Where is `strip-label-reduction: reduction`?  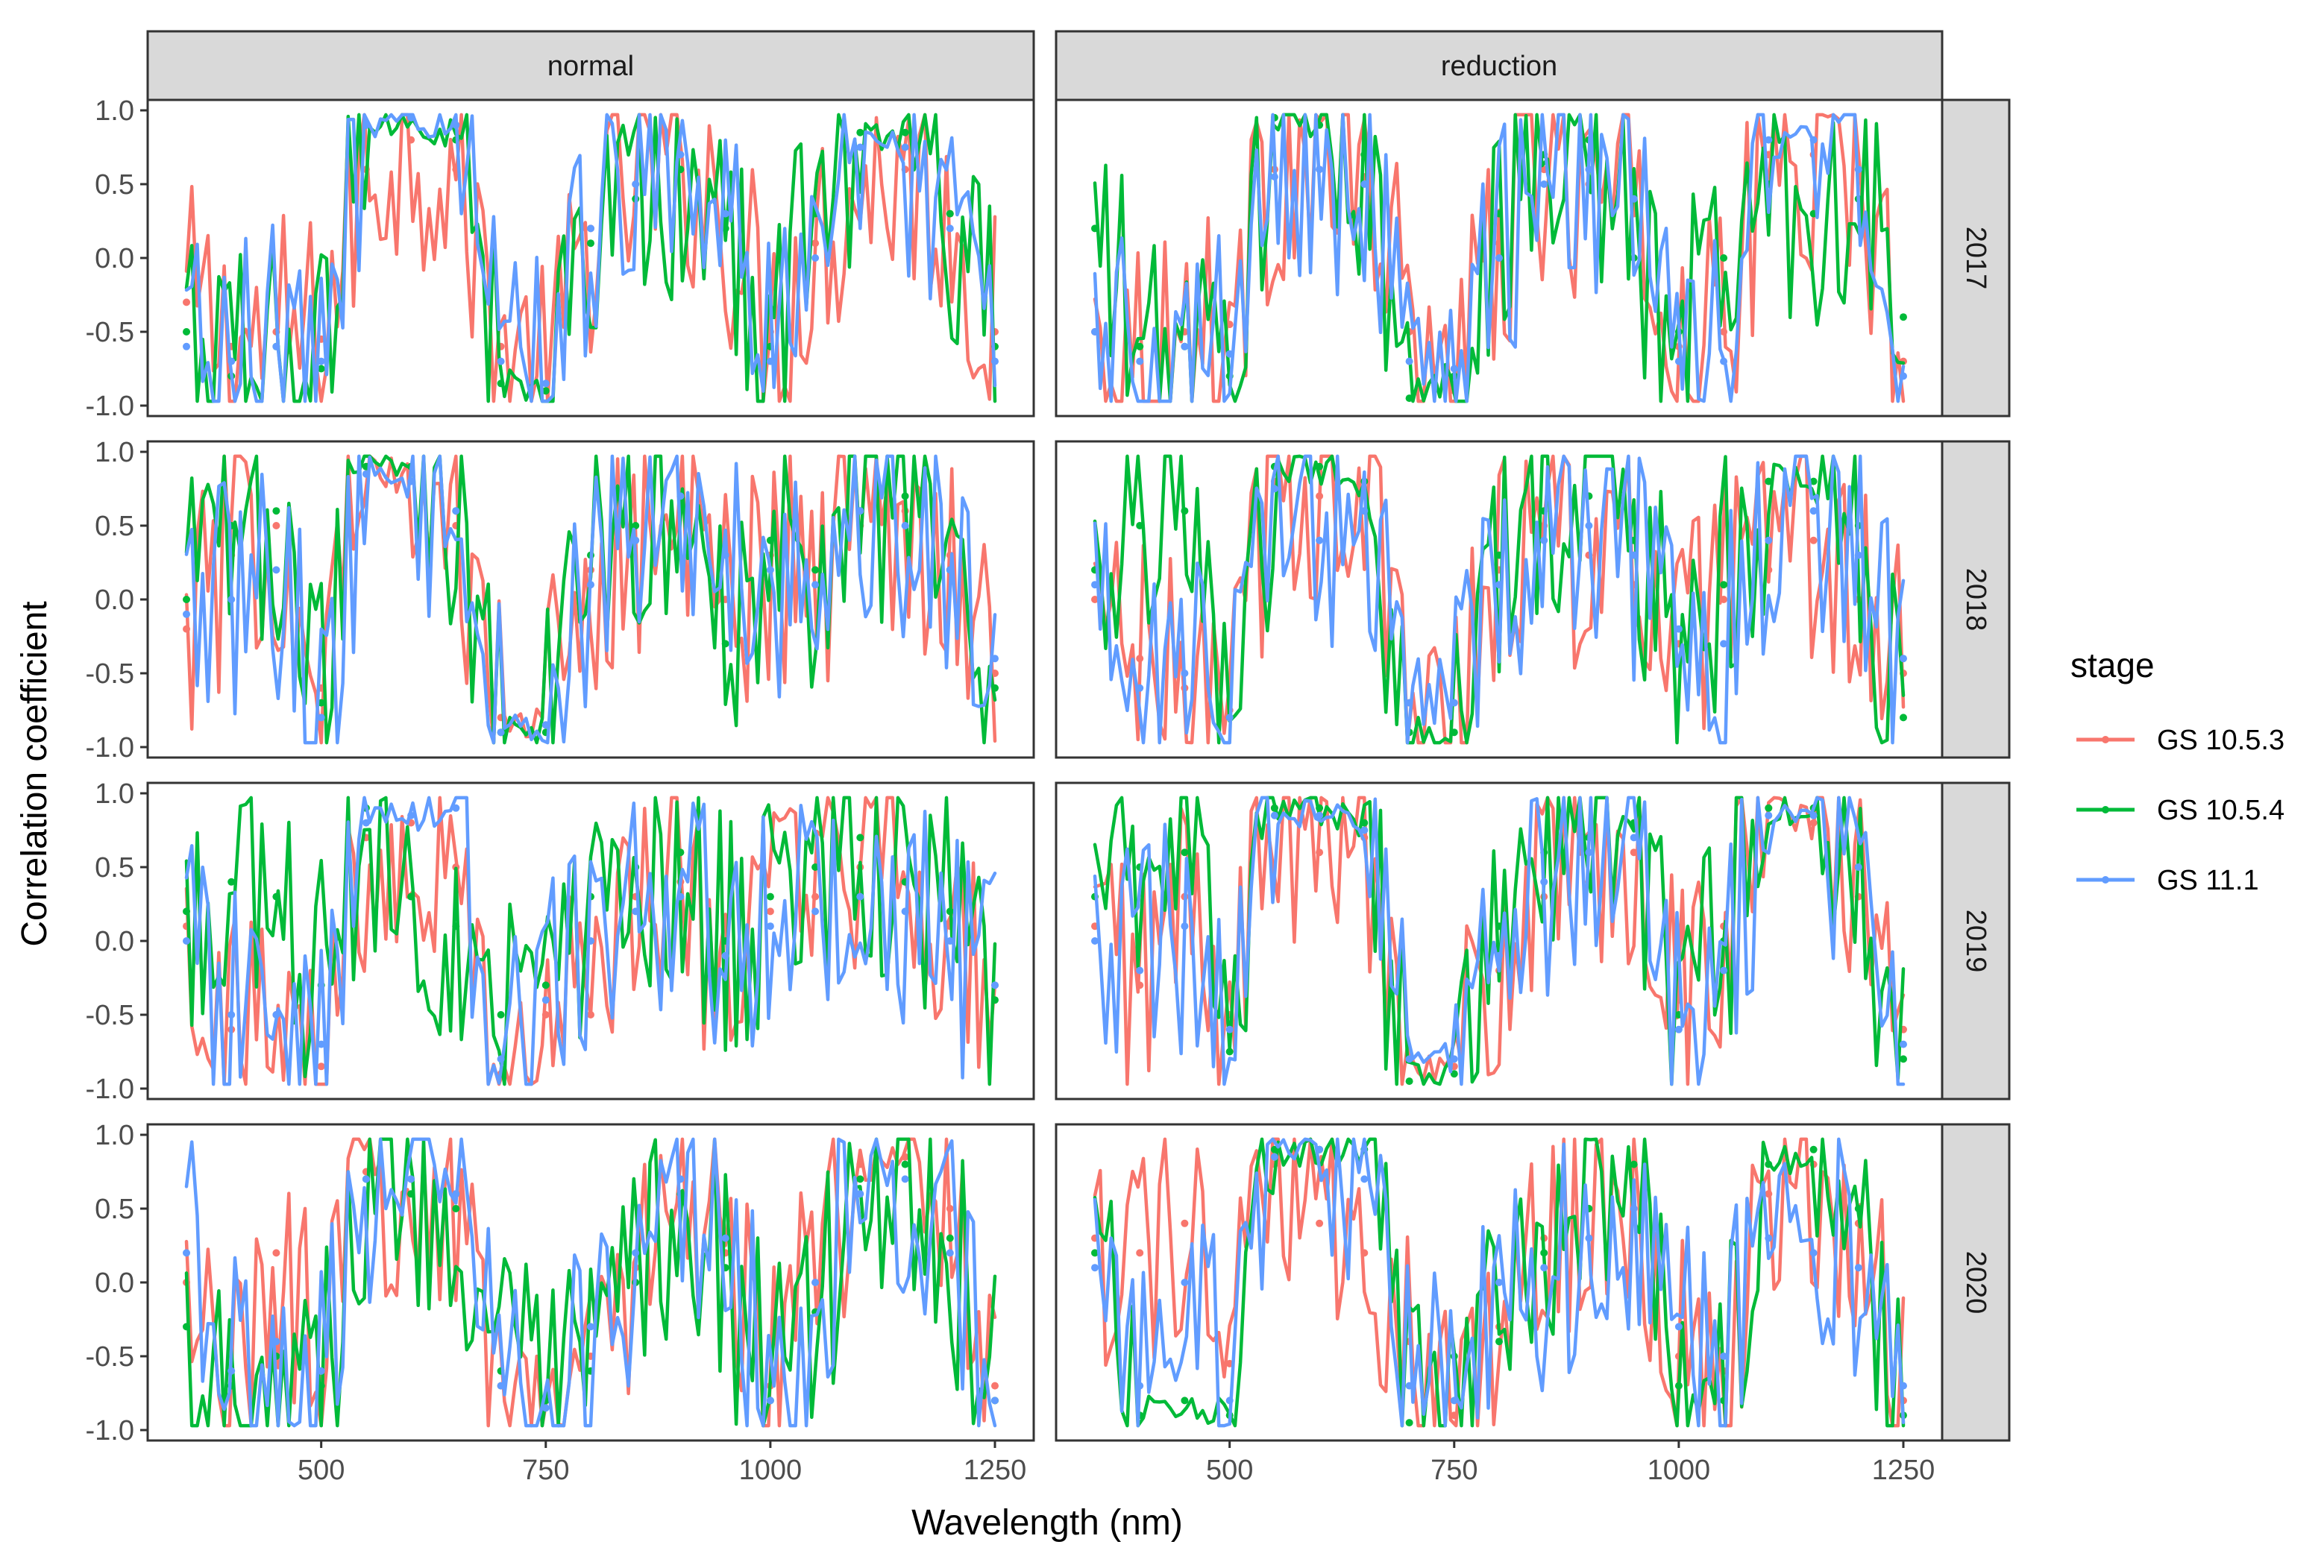
strip-label-reduction: reduction is located at coordinates (1499, 66).